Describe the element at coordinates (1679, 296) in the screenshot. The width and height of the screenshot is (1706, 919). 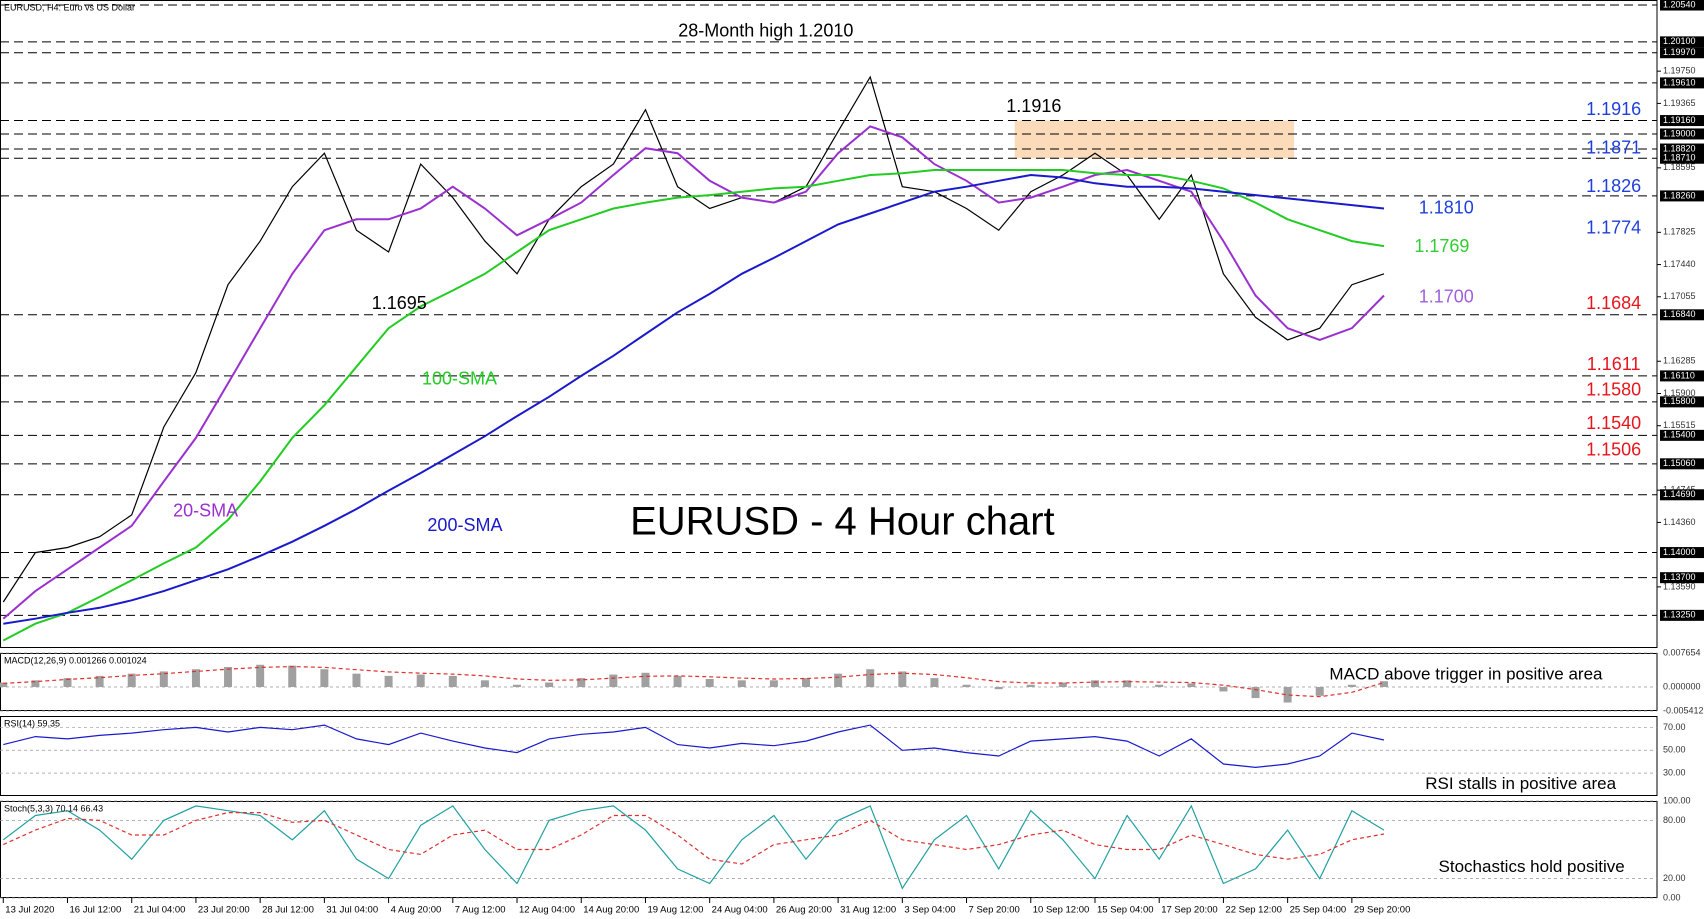
I see `y-tick-label: 1.17055` at that location.